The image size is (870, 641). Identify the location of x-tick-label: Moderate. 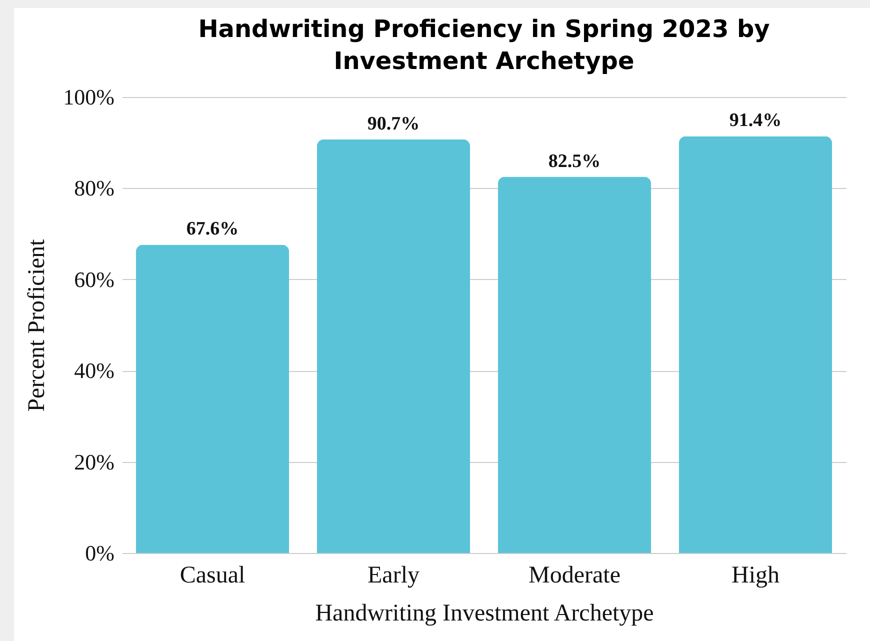
(574, 575).